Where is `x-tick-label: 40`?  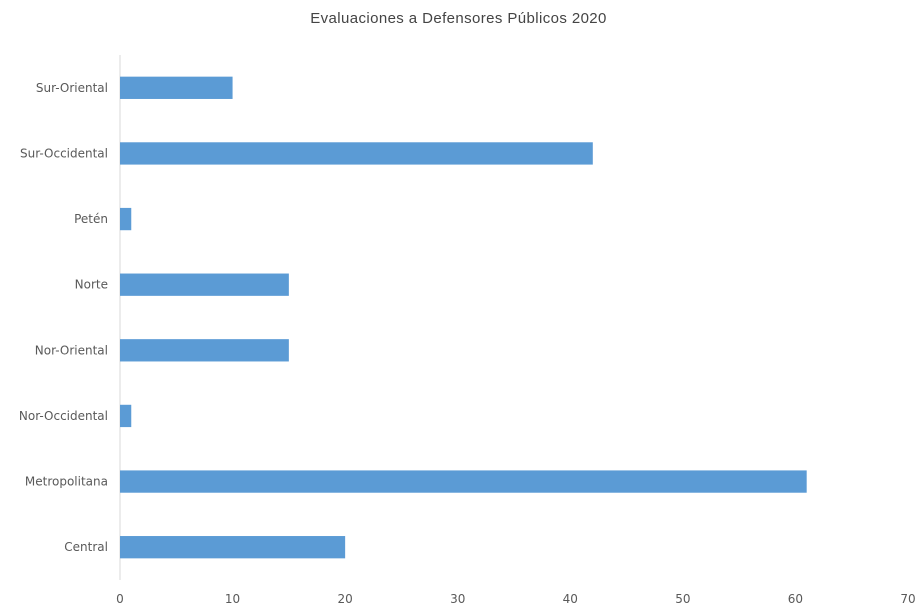 x-tick-label: 40 is located at coordinates (570, 599).